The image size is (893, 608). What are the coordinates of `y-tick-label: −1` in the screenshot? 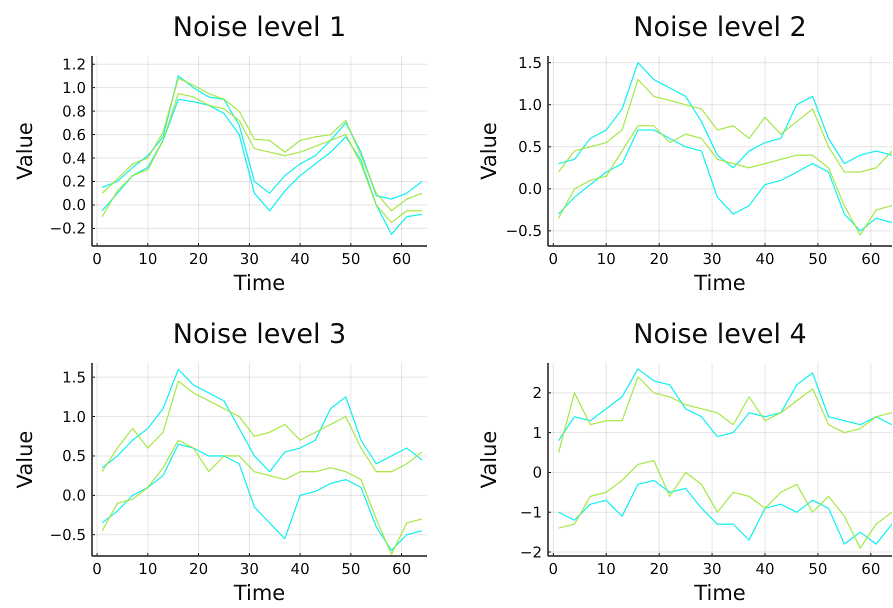 It's located at (531, 512).